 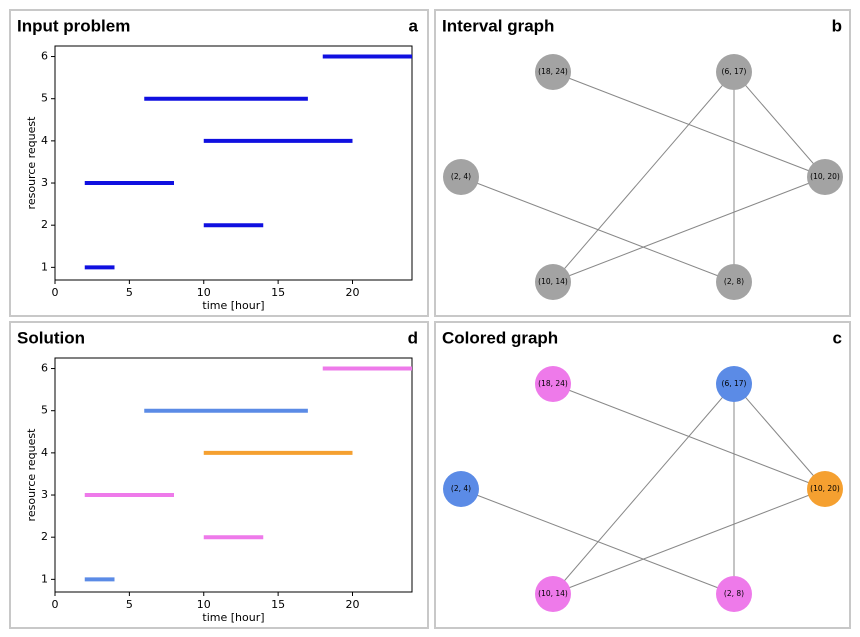 What do you see at coordinates (73, 25) in the screenshot?
I see `panel-title: Input problem` at bounding box center [73, 25].